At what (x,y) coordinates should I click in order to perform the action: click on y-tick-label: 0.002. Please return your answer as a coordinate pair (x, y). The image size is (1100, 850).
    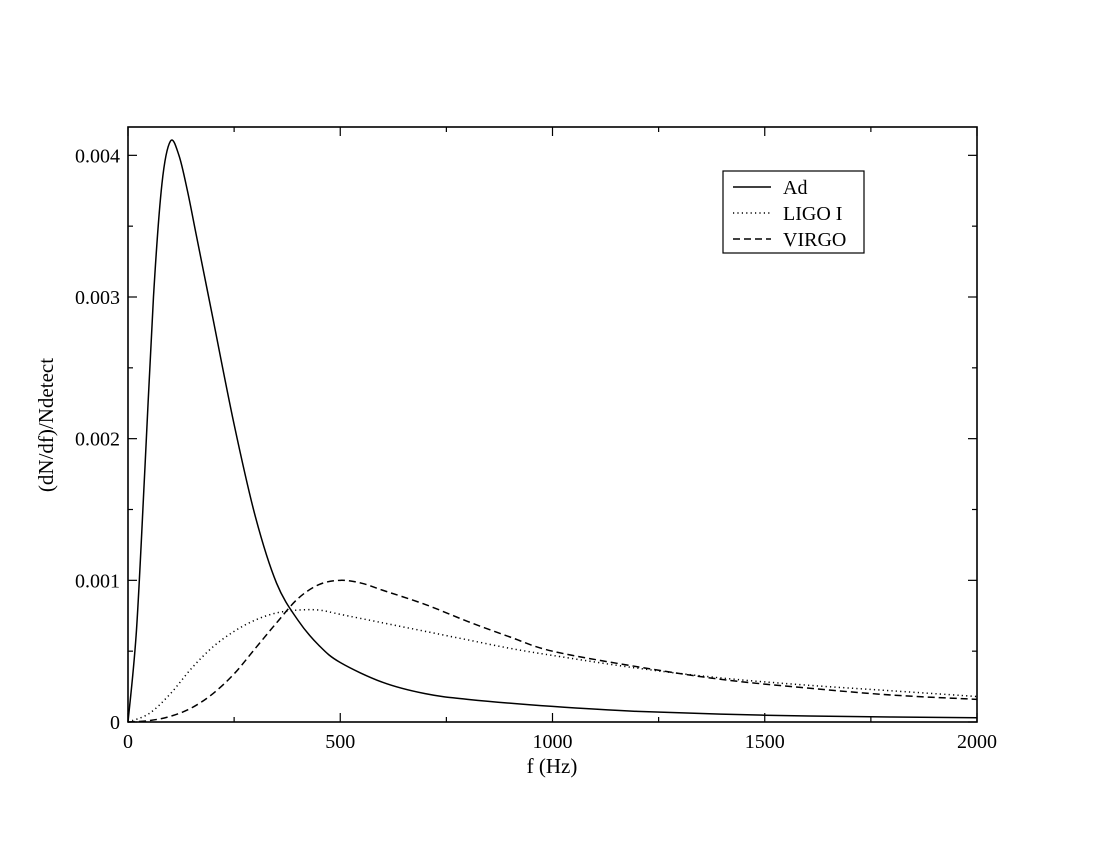
    Looking at the image, I should click on (97, 440).